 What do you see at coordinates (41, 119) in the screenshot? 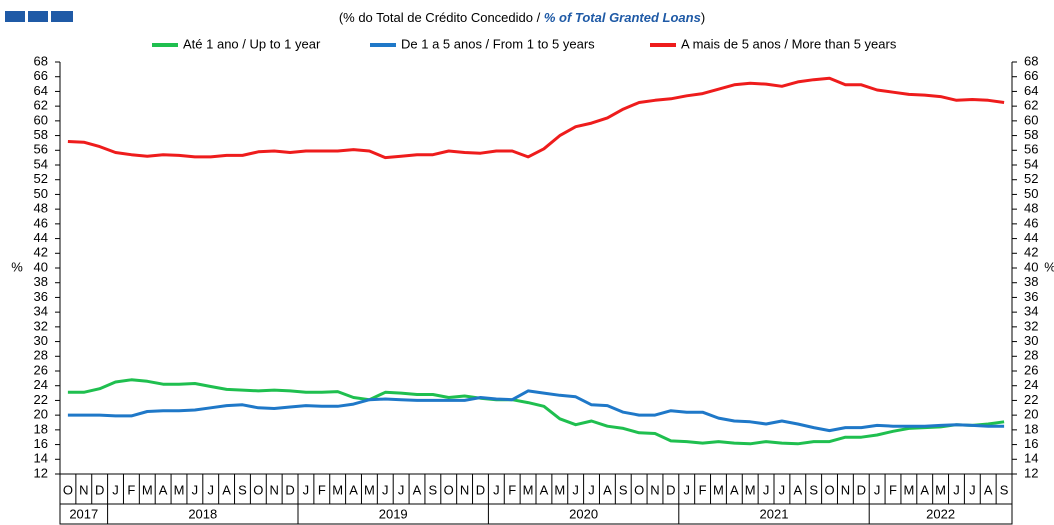
I see `y-tick-label: 60` at bounding box center [41, 119].